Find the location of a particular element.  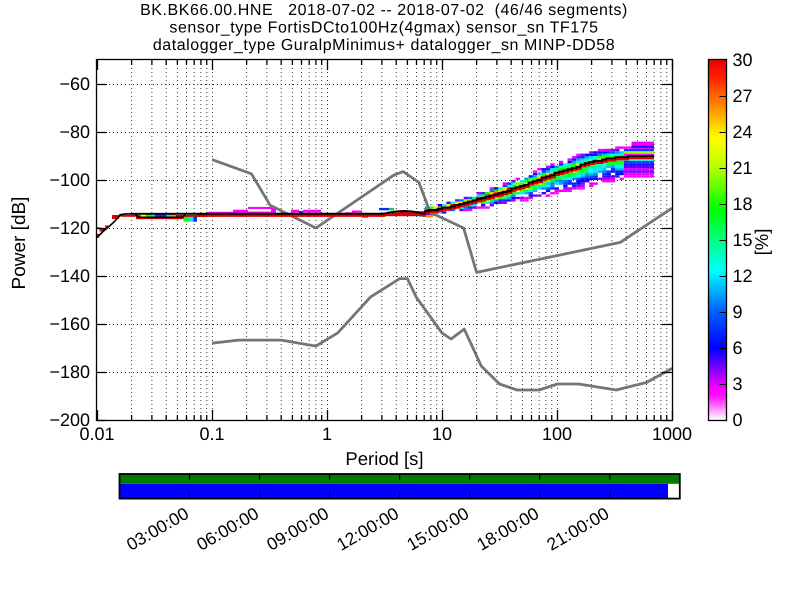

svg-text: 9 is located at coordinates (738, 312).